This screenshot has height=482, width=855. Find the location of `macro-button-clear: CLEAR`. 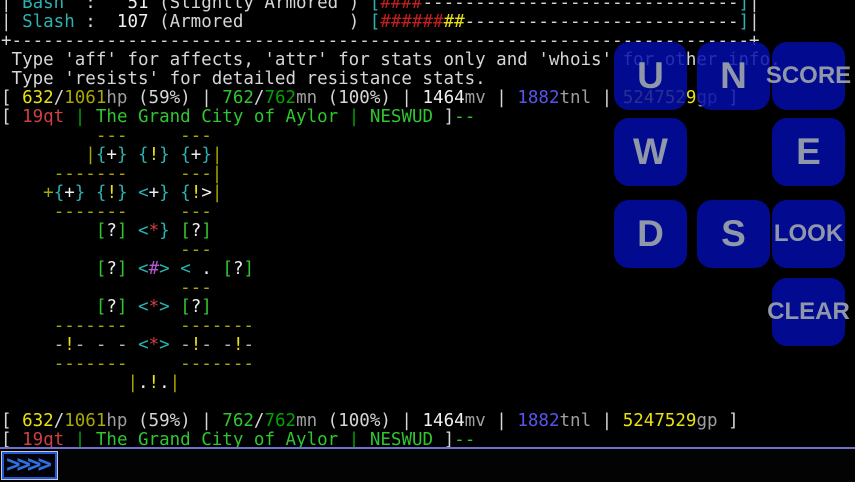

macro-button-clear: CLEAR is located at coordinates (808, 312).